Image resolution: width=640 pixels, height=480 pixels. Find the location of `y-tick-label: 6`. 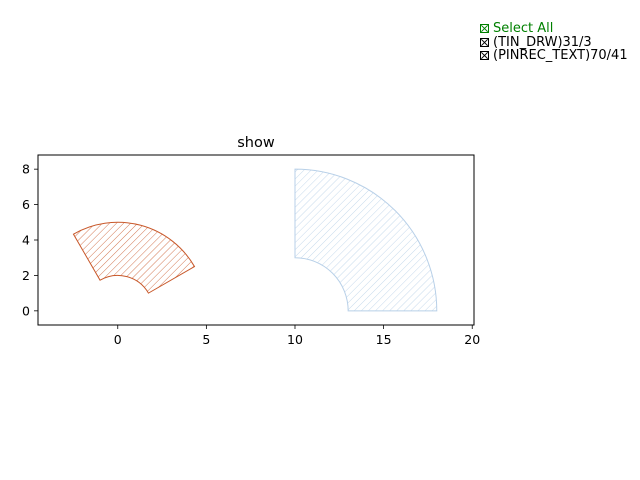

y-tick-label: 6 is located at coordinates (26, 204).